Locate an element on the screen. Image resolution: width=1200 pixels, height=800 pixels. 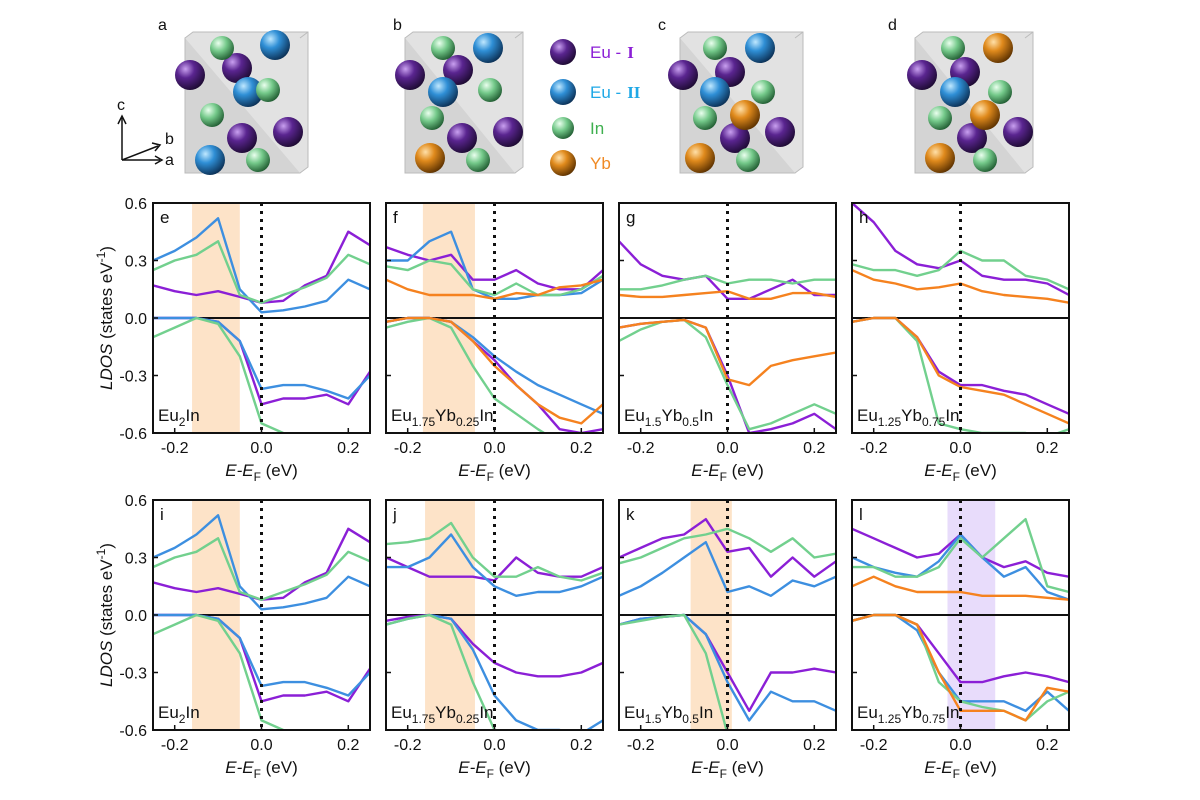
material-label: Eu1.5Yb0.5In is located at coordinates (668, 417).